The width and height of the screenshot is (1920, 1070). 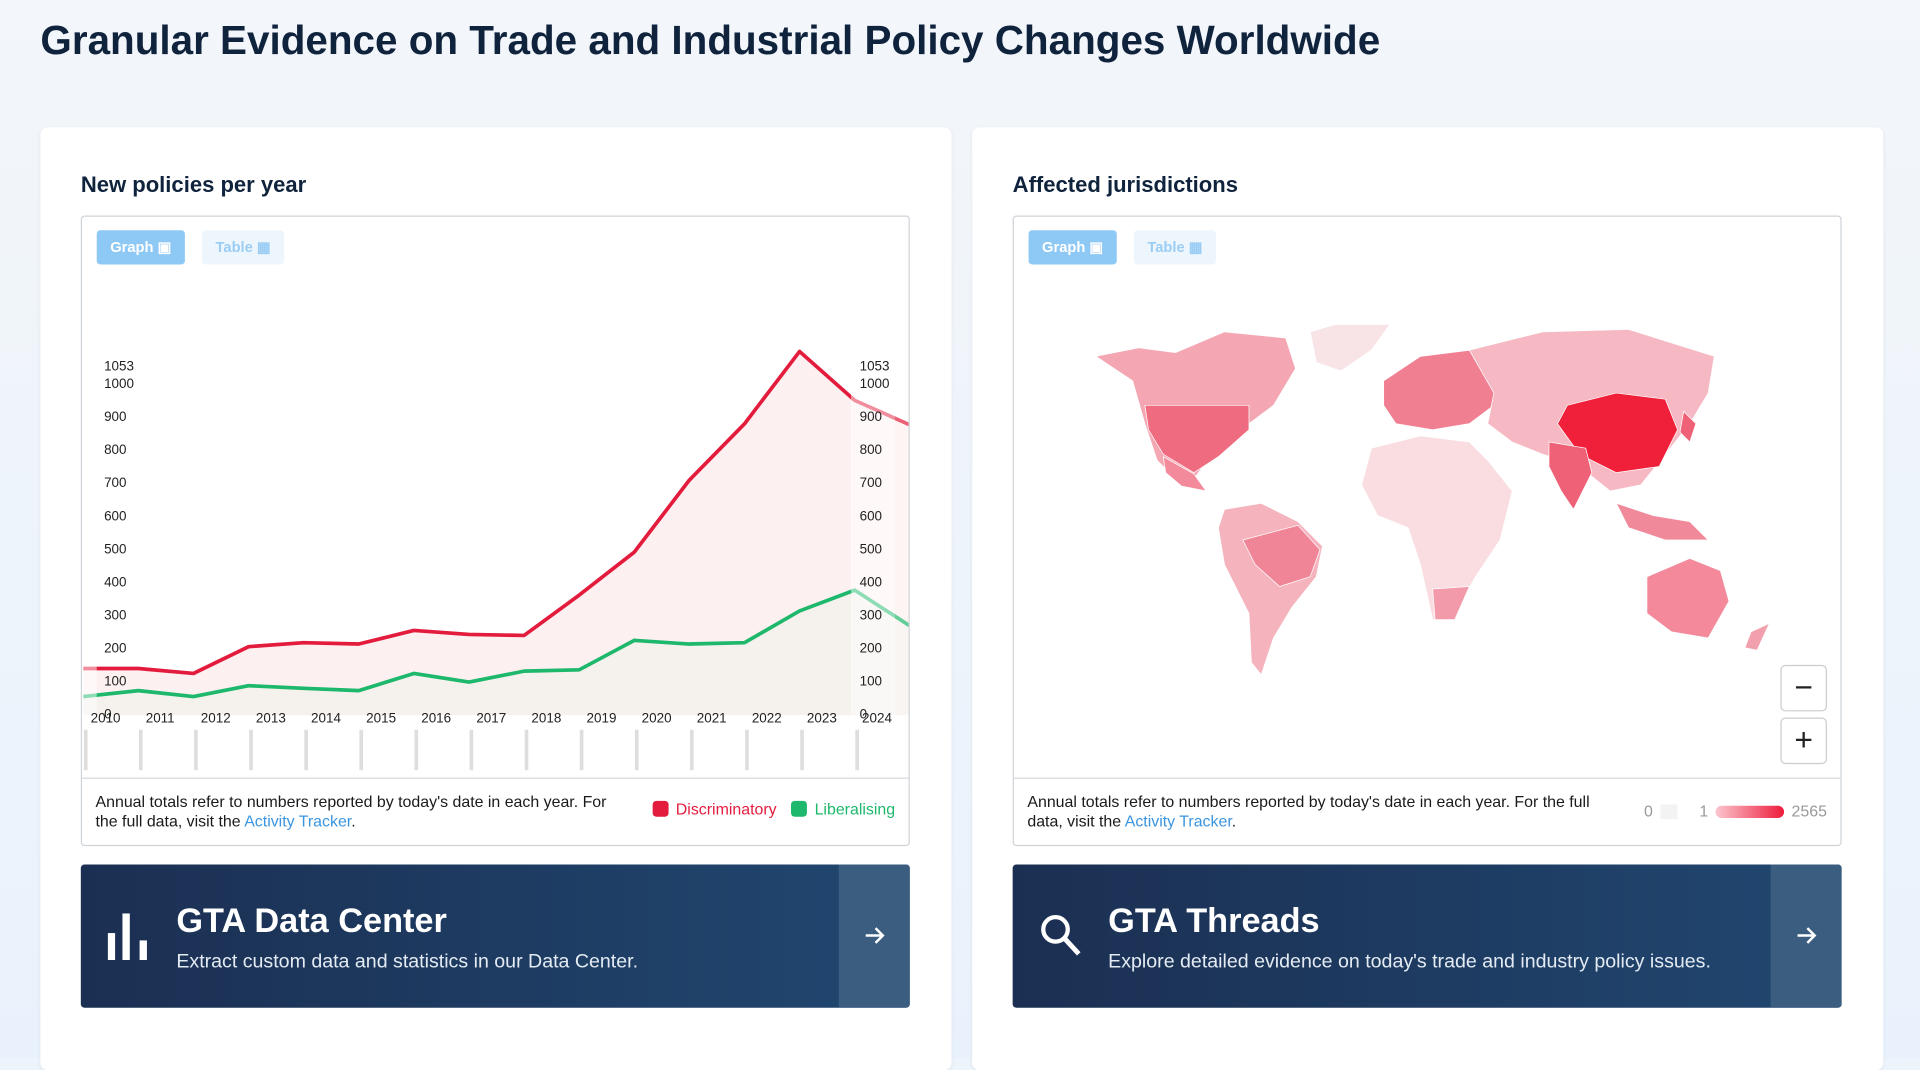 What do you see at coordinates (871, 515) in the screenshot?
I see `y2-tick-label: 600` at bounding box center [871, 515].